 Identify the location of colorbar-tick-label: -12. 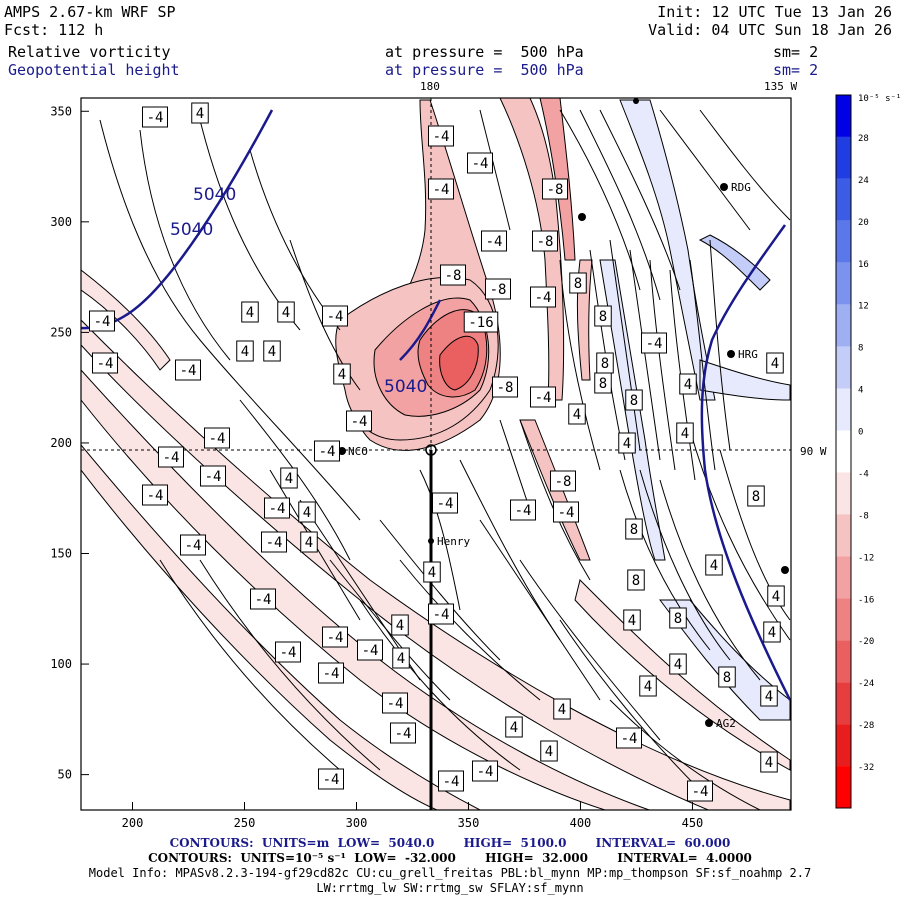
(866, 558).